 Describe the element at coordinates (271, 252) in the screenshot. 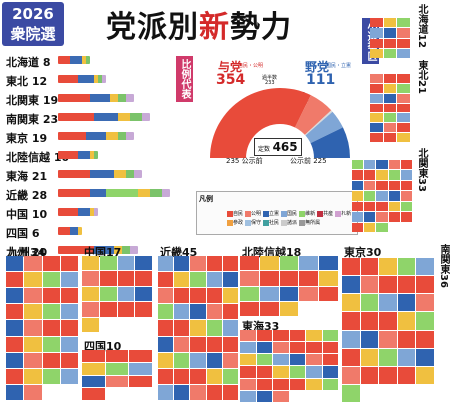

I see `region-label: 北陸信越18` at that location.